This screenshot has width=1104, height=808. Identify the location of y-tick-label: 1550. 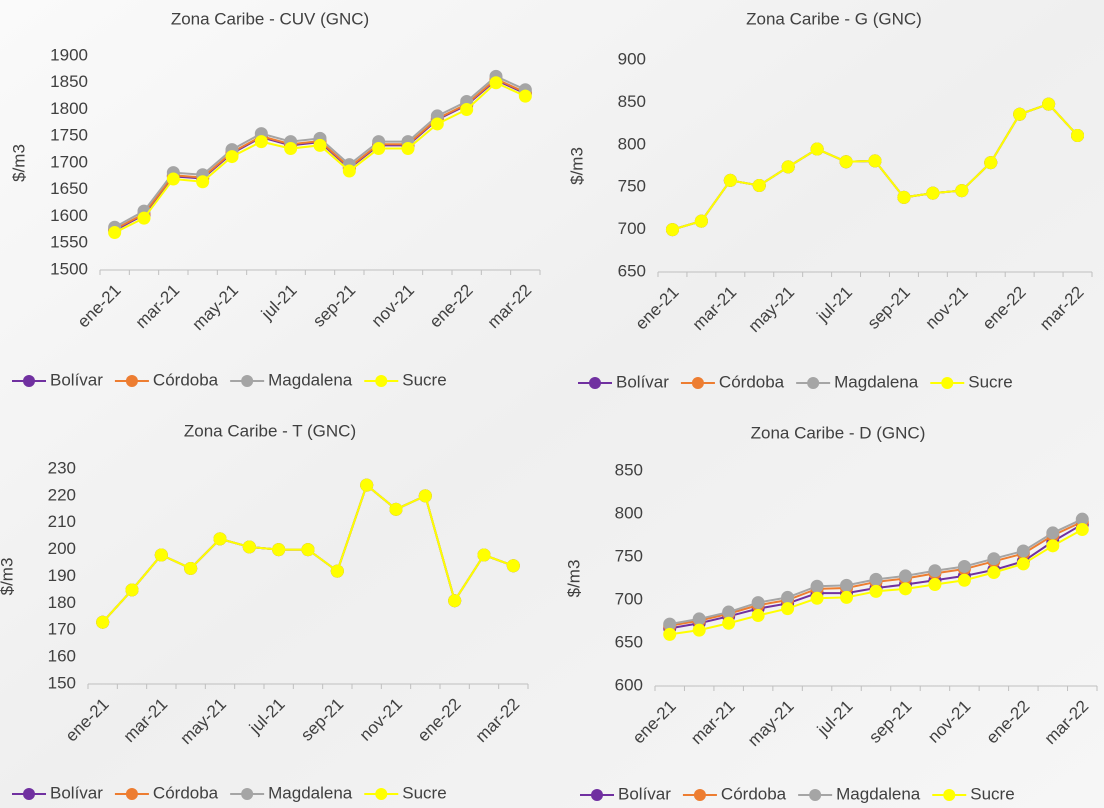
(69, 242).